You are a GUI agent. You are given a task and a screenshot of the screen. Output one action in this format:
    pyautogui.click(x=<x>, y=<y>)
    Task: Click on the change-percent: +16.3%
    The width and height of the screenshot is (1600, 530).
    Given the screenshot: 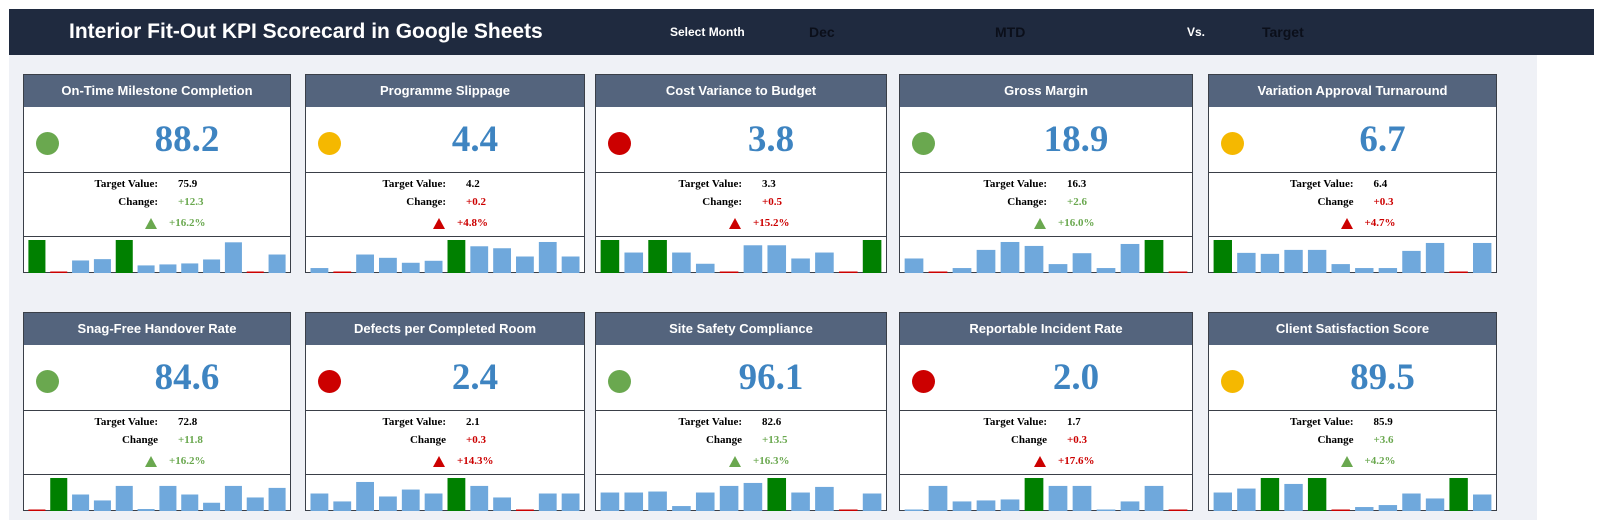 What is the action you would take?
    pyautogui.click(x=771, y=461)
    